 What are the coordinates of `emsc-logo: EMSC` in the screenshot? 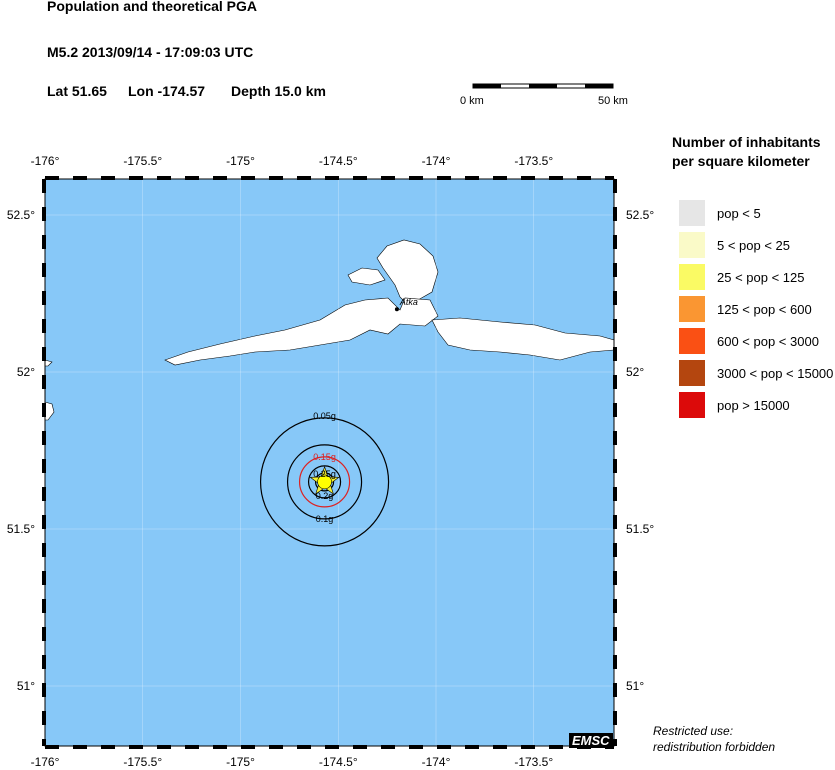 It's located at (591, 740).